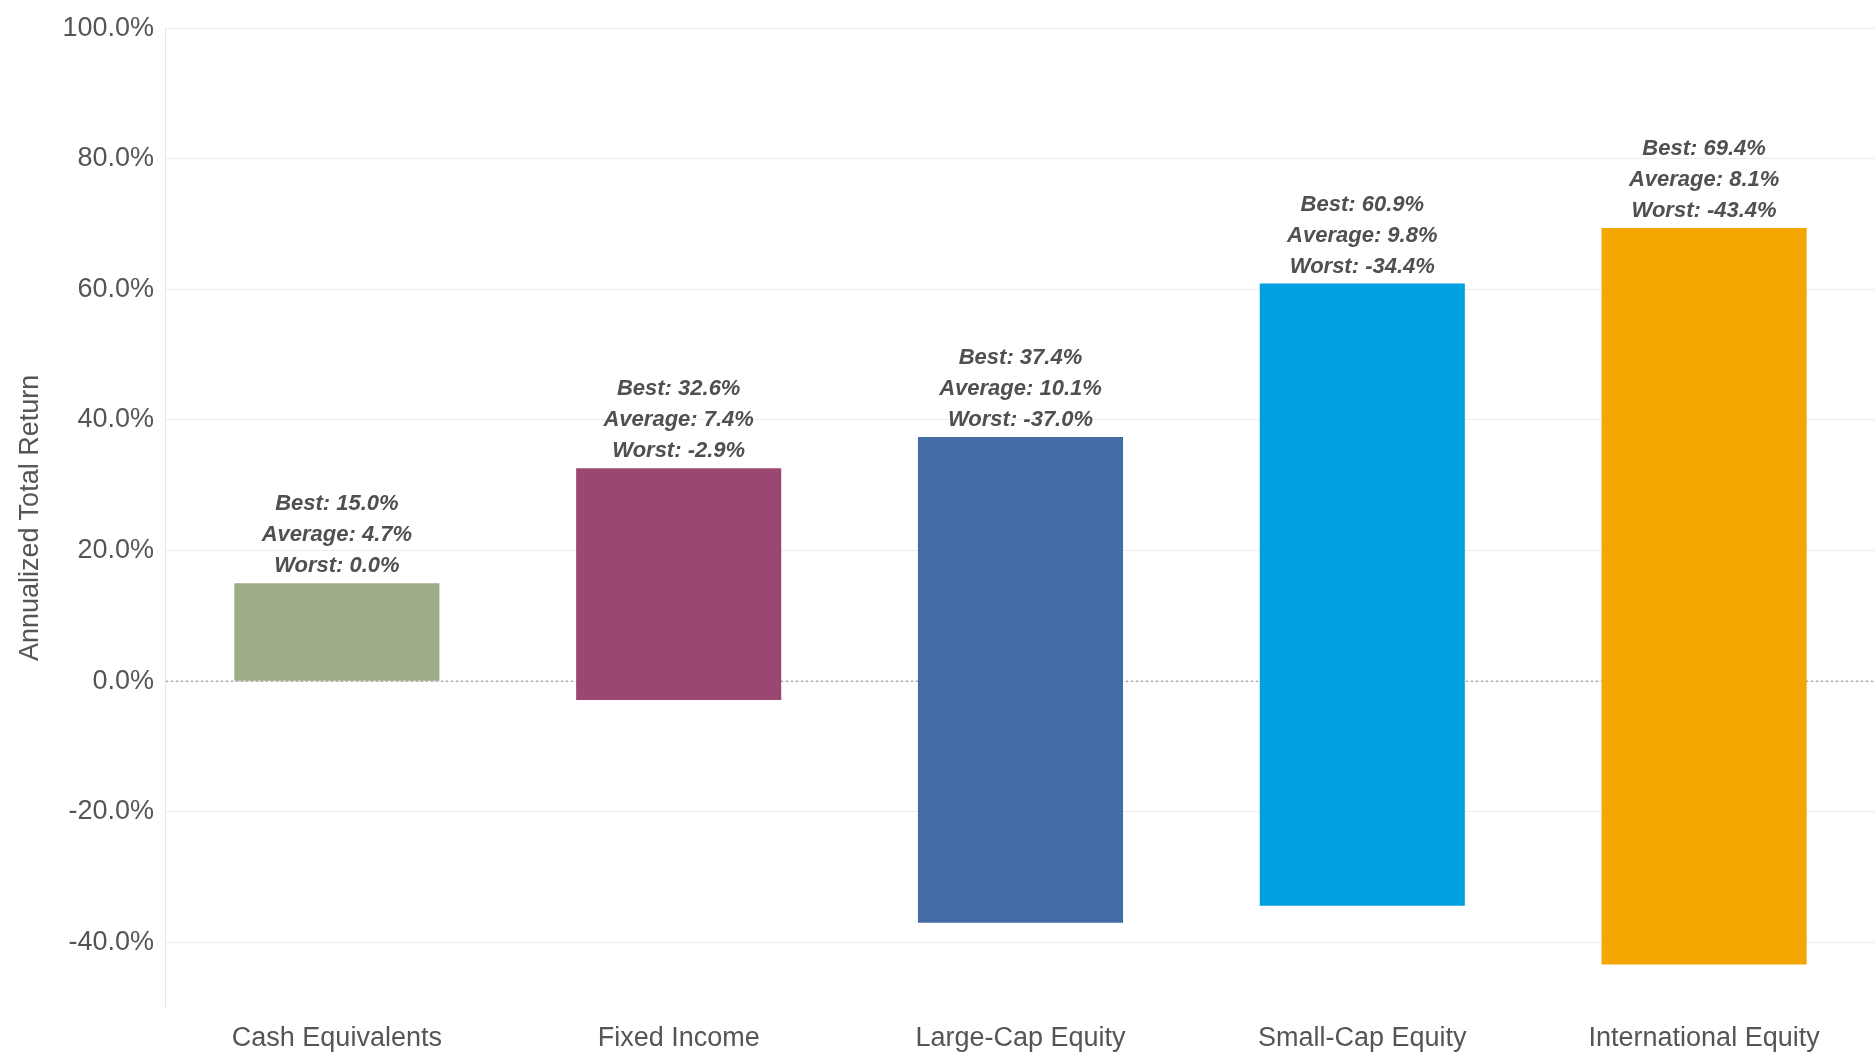 The width and height of the screenshot is (1875, 1063). What do you see at coordinates (336, 1037) in the screenshot?
I see `x-tick-label: Cash Equivalents` at bounding box center [336, 1037].